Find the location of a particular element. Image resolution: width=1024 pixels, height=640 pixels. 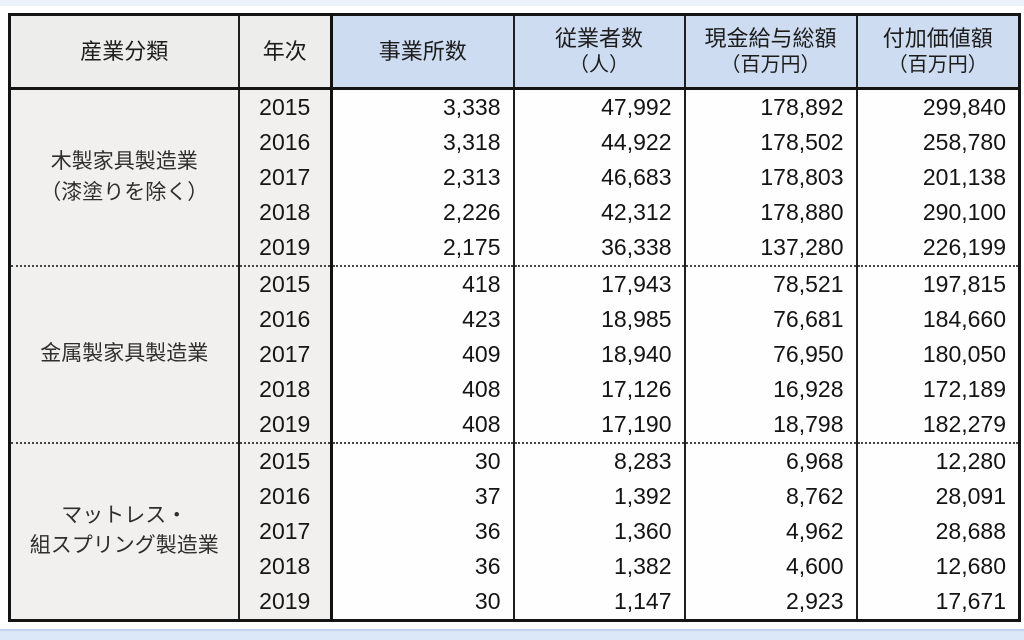

wages-cell: 4,600 is located at coordinates (770, 566).